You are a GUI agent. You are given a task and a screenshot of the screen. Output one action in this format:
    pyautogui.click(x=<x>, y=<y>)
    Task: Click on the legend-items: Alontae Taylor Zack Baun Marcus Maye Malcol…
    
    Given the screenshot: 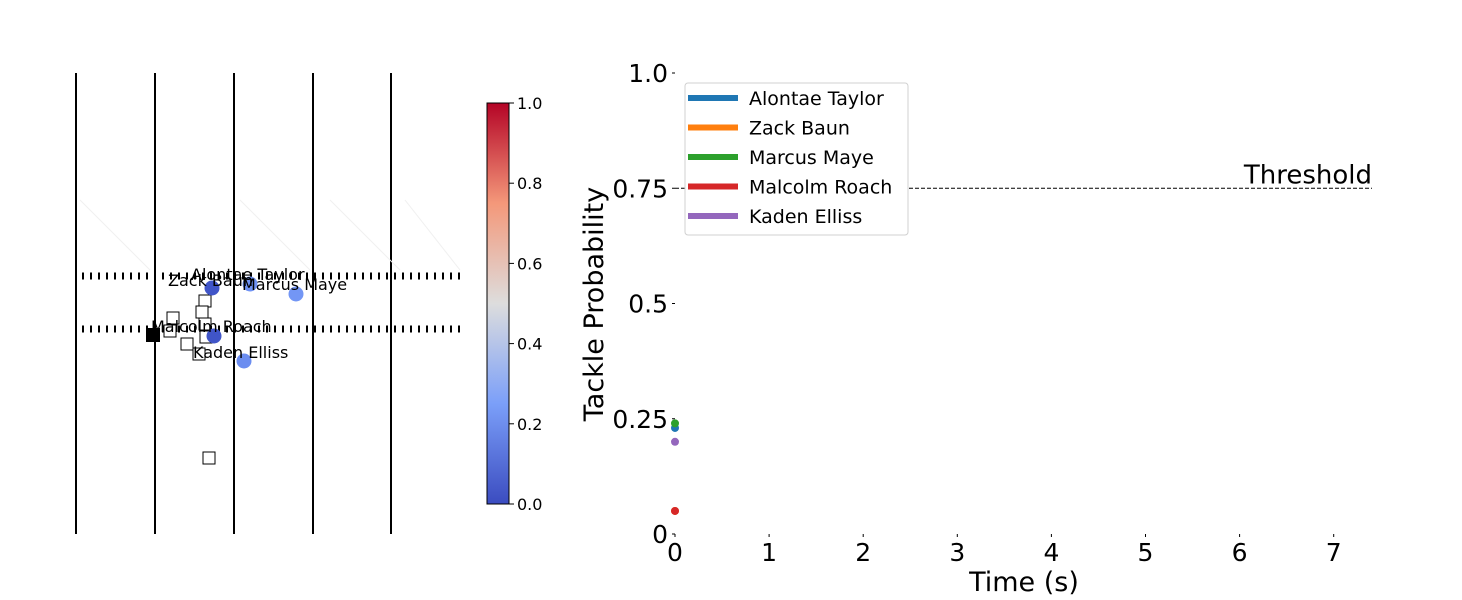 What is the action you would take?
    pyautogui.click(x=790, y=158)
    